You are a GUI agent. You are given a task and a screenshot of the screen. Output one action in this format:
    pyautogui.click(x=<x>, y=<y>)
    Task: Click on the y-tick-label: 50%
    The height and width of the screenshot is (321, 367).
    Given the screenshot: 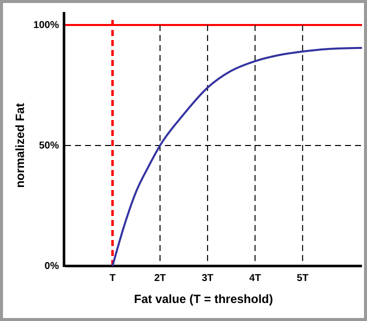 What is the action you would take?
    pyautogui.click(x=49, y=146)
    